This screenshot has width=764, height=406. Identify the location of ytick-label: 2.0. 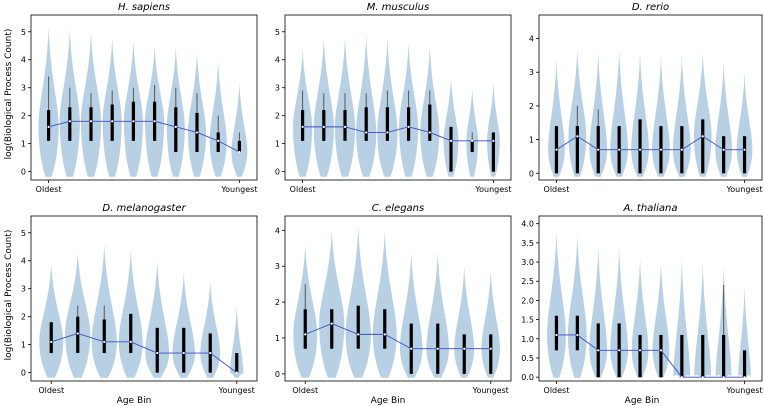
(527, 300).